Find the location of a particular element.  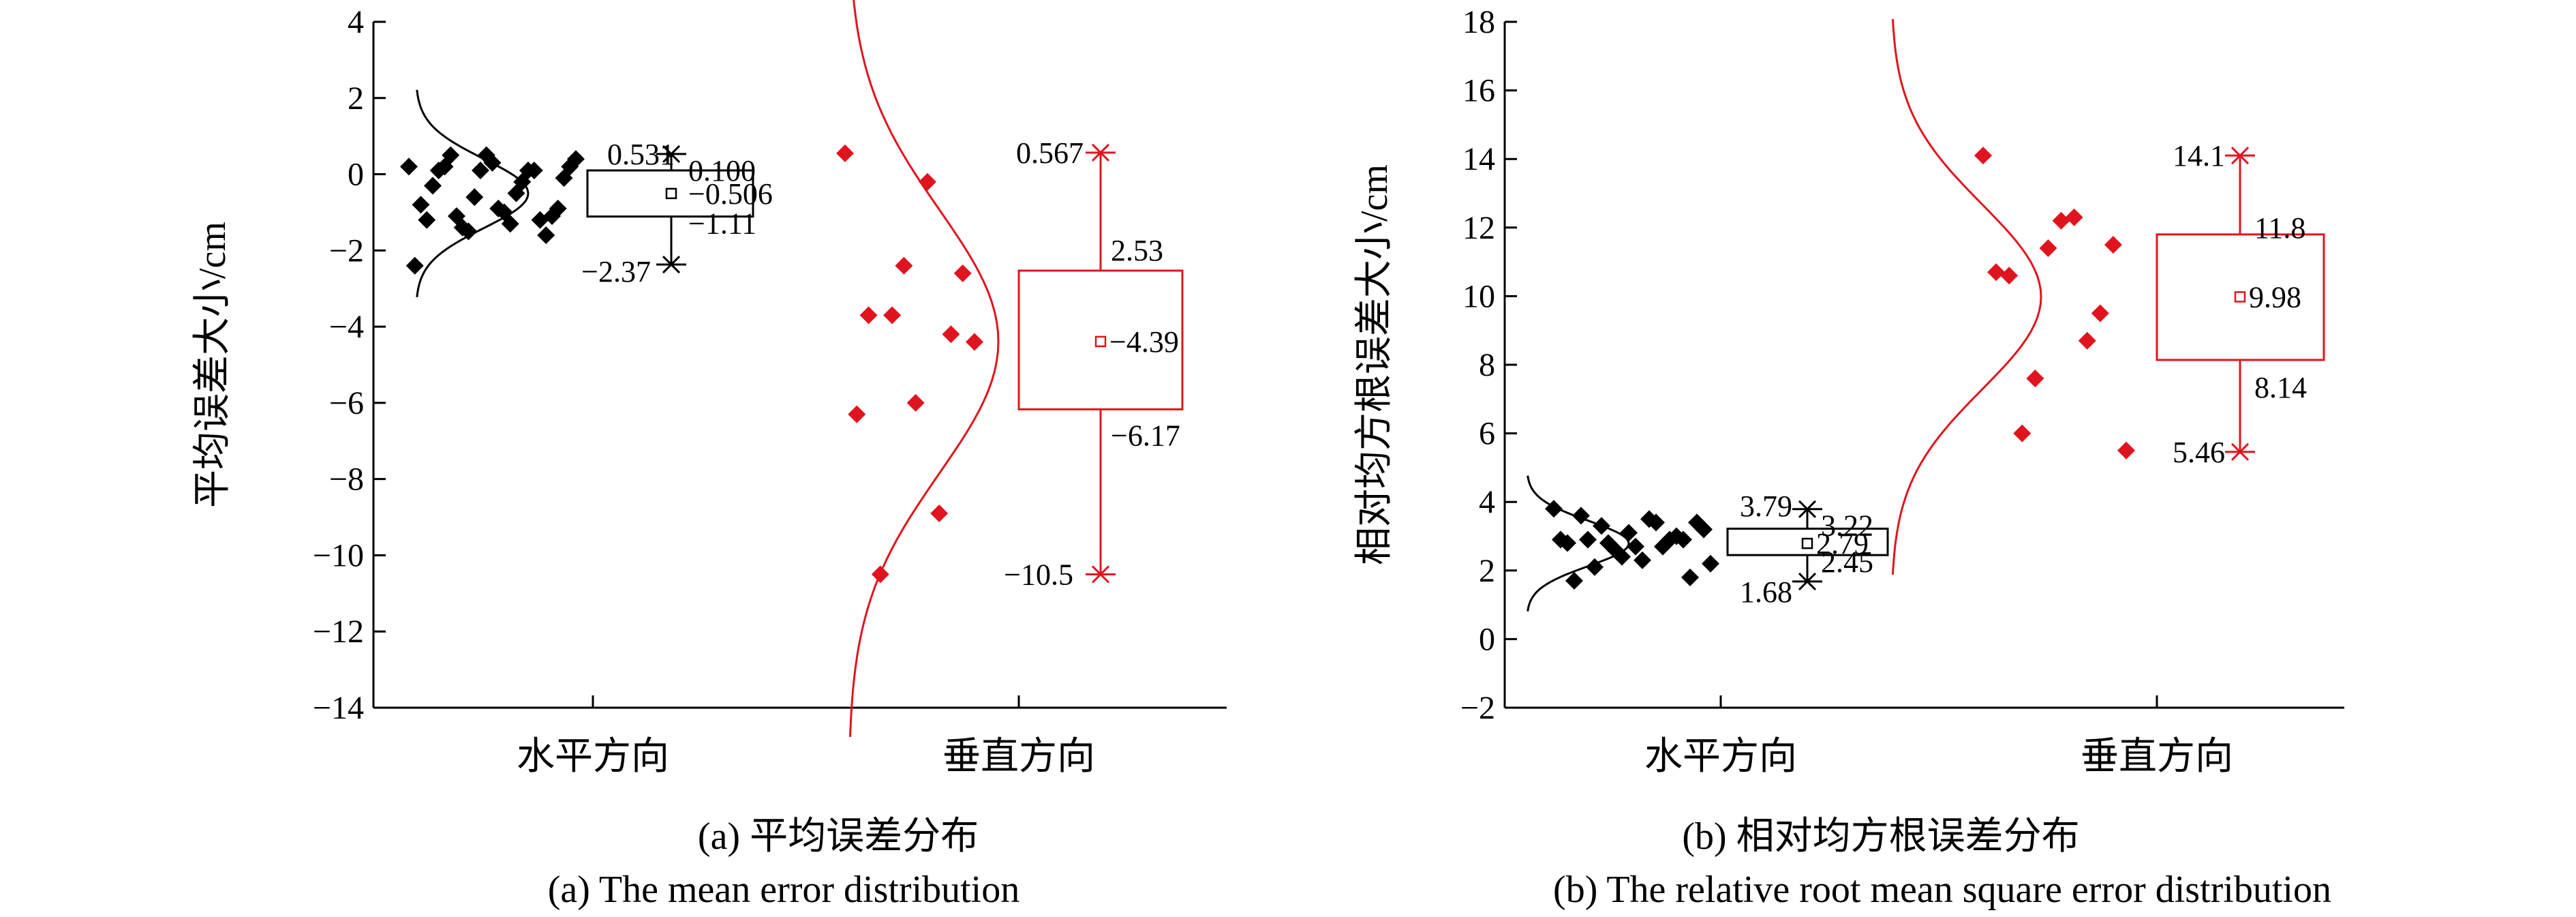

series-horizontal: 3.79 3.222.792.45 1.68 is located at coordinates (1708, 543).